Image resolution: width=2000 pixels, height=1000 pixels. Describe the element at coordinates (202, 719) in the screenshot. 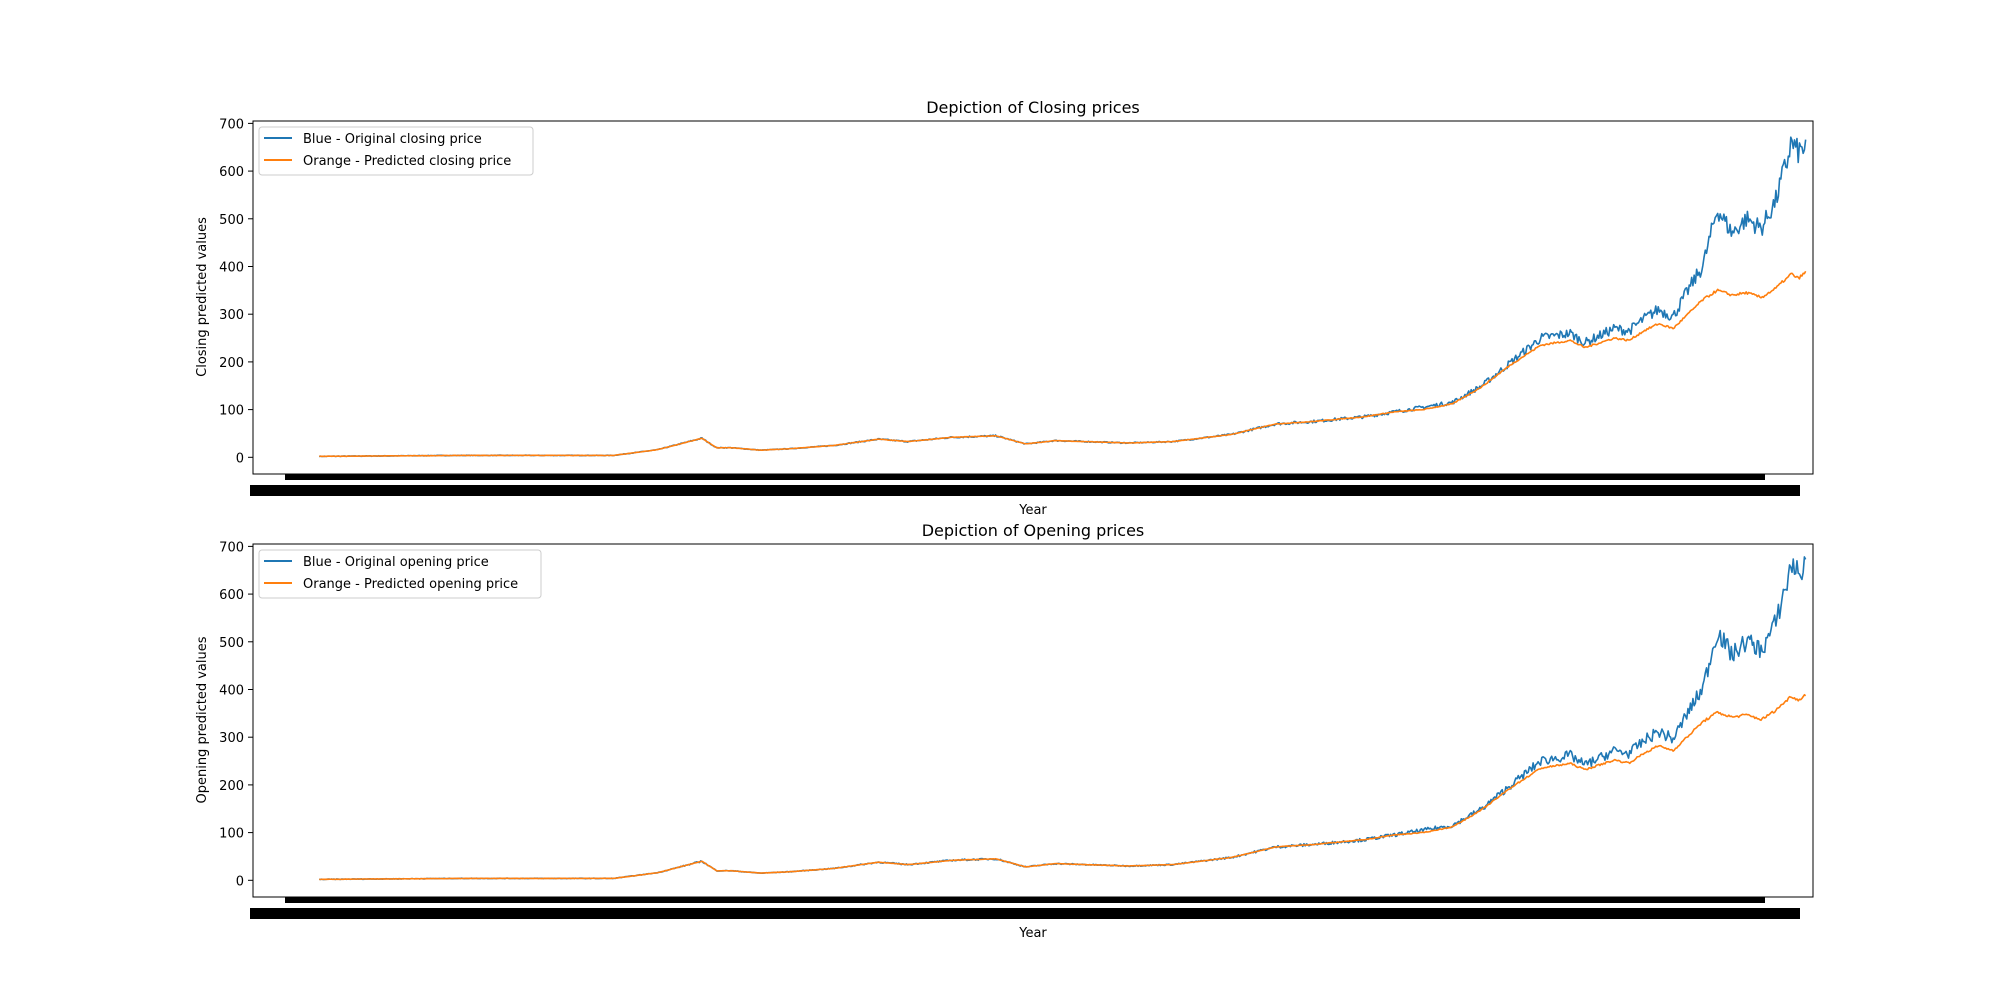

I see `y-axis-label: Opening predicted values` at that location.